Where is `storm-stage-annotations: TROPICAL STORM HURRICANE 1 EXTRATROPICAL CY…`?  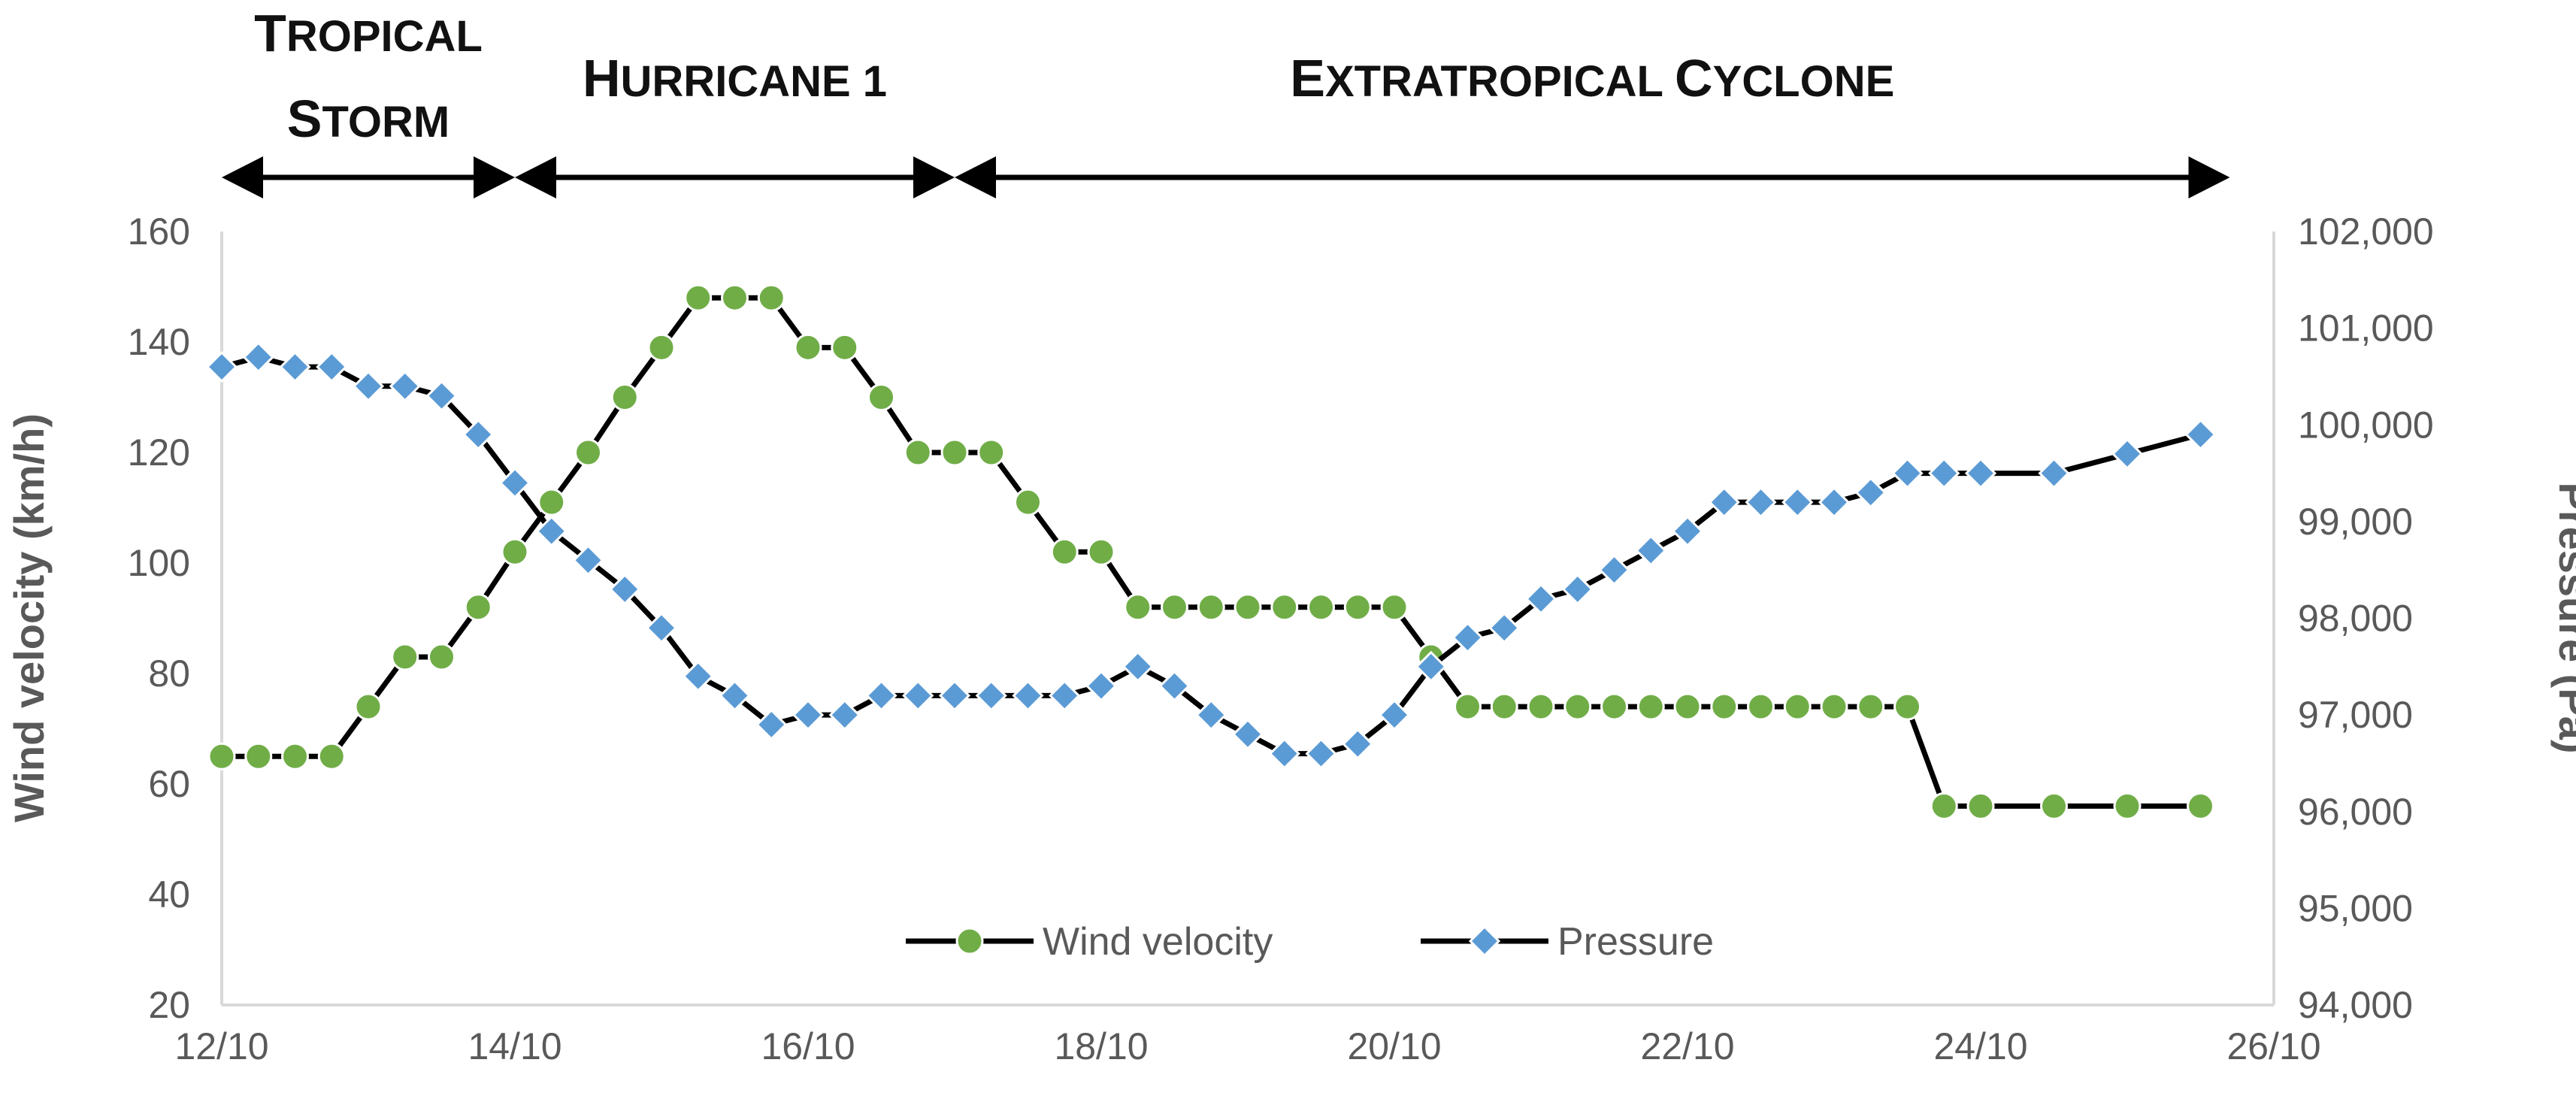 storm-stage-annotations: TROPICAL STORM HURRICANE 1 EXTRATROPICAL CY… is located at coordinates (1226, 101).